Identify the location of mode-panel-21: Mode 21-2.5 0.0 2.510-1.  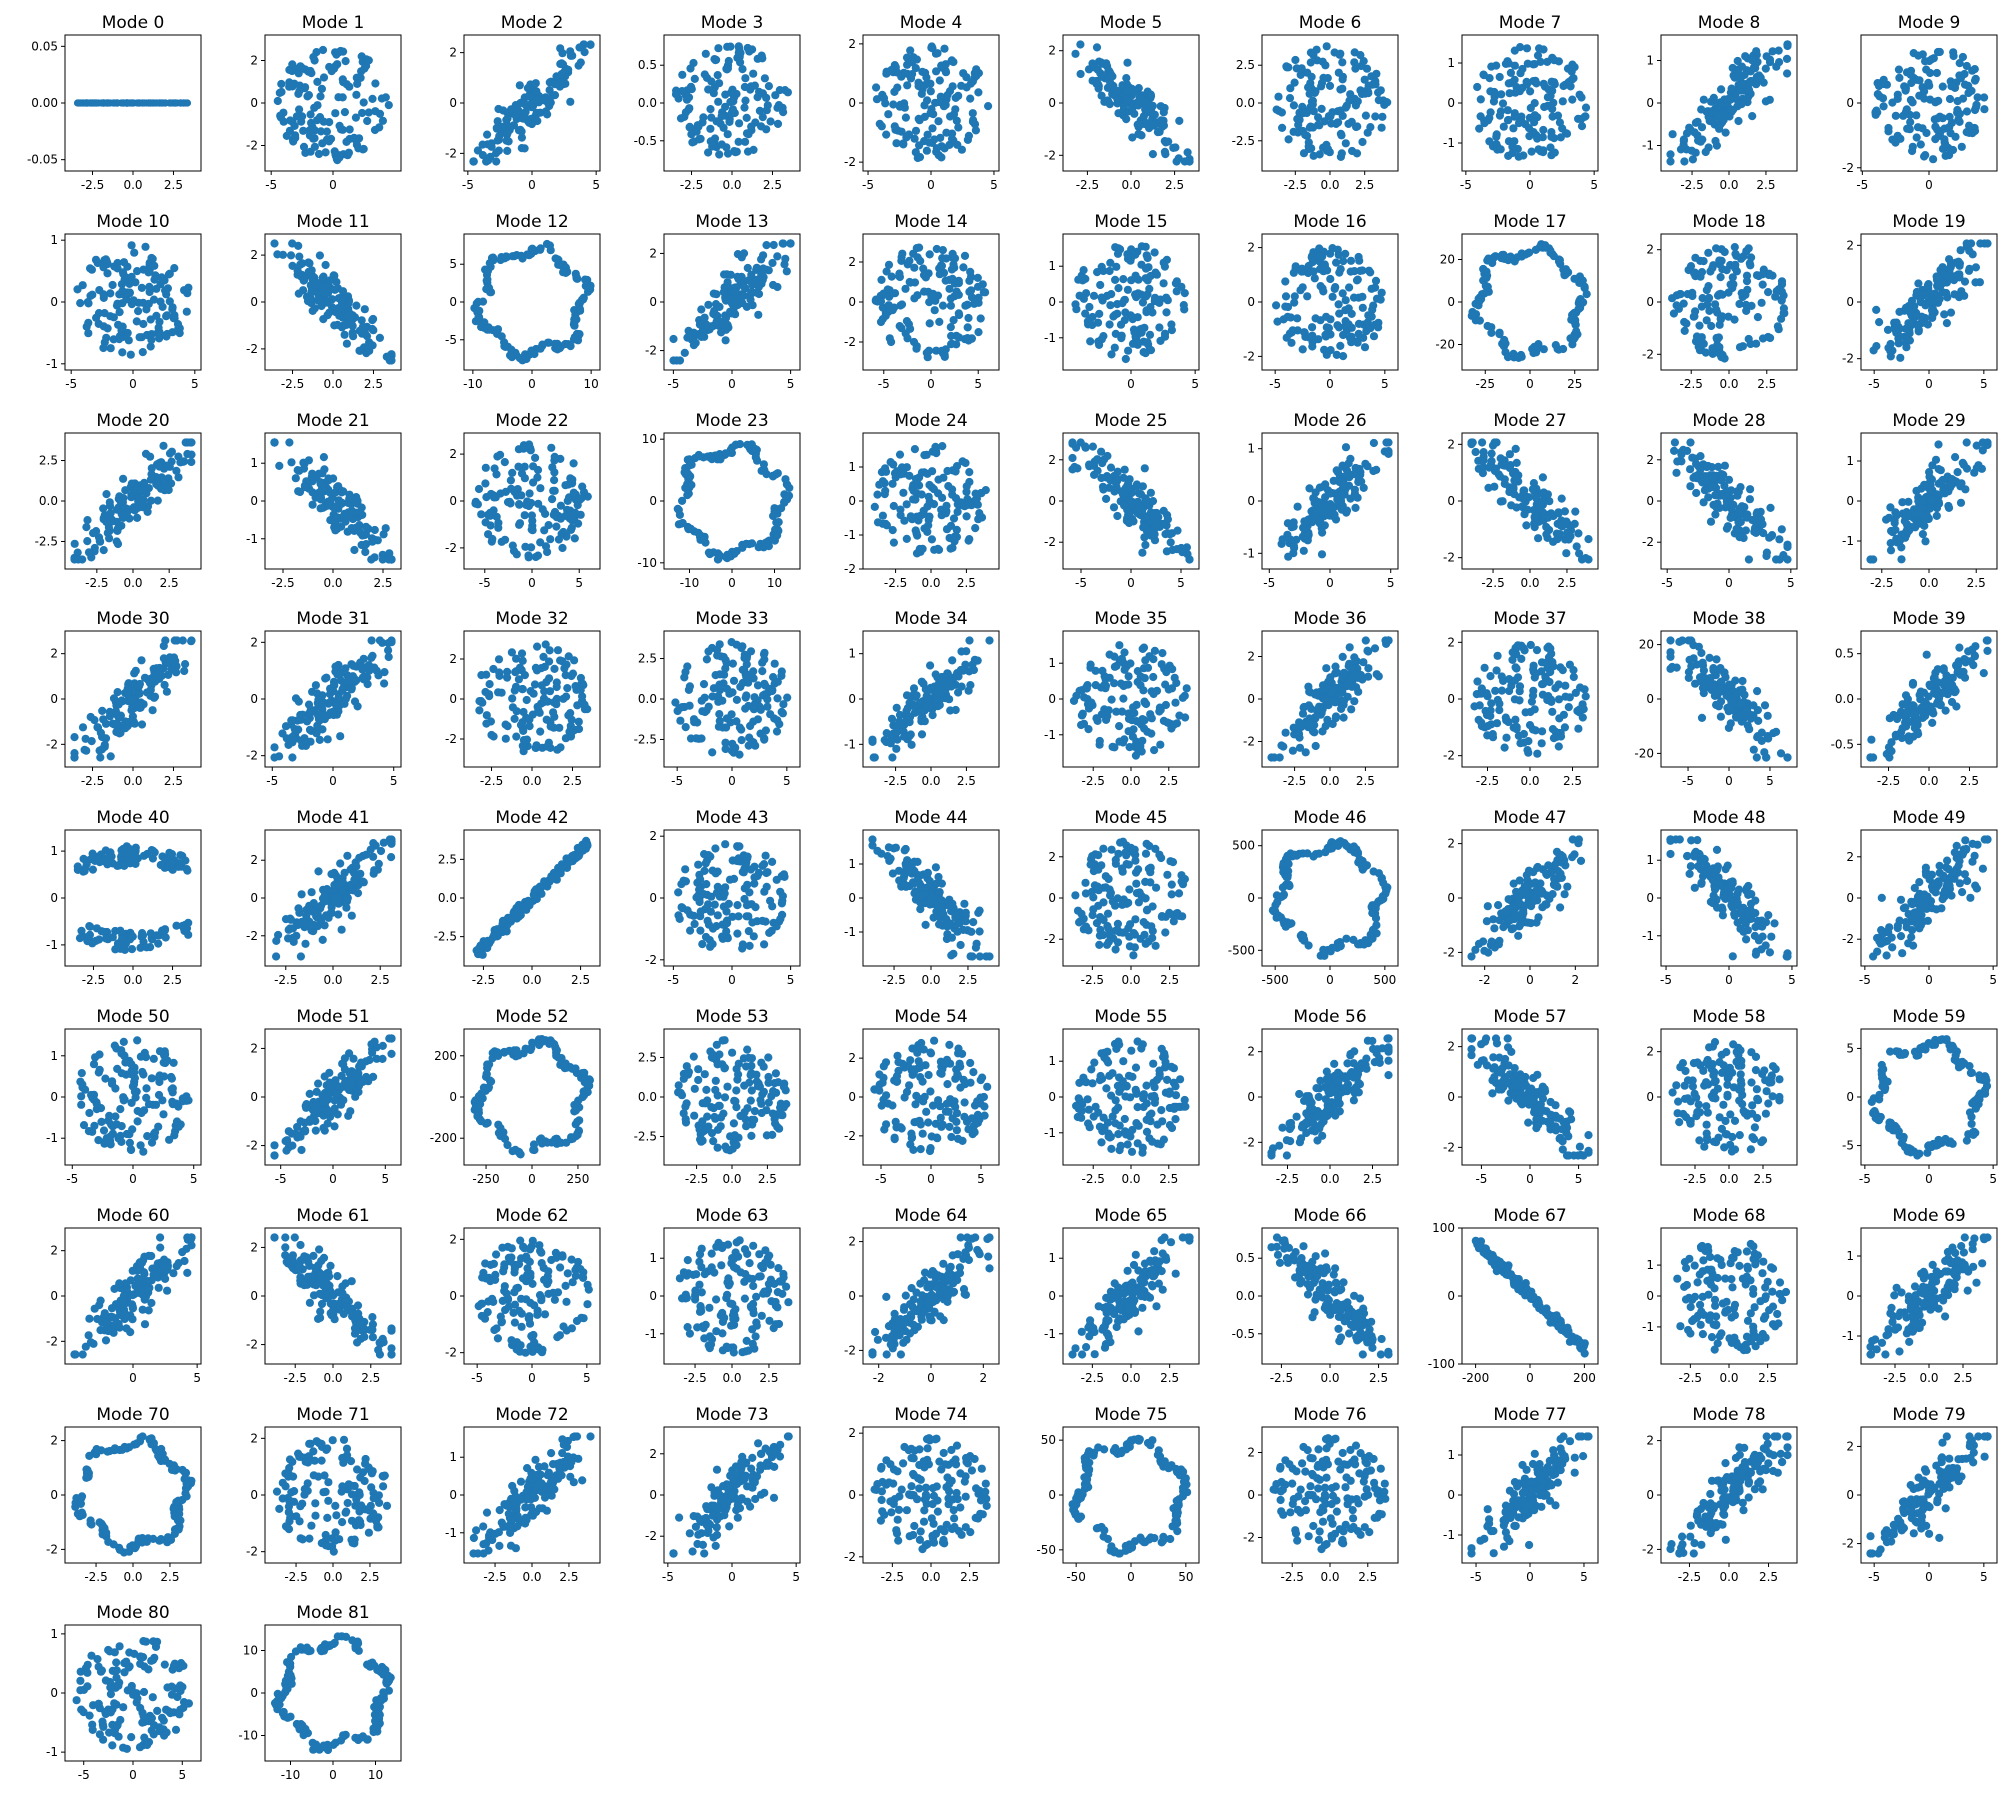
(323, 500).